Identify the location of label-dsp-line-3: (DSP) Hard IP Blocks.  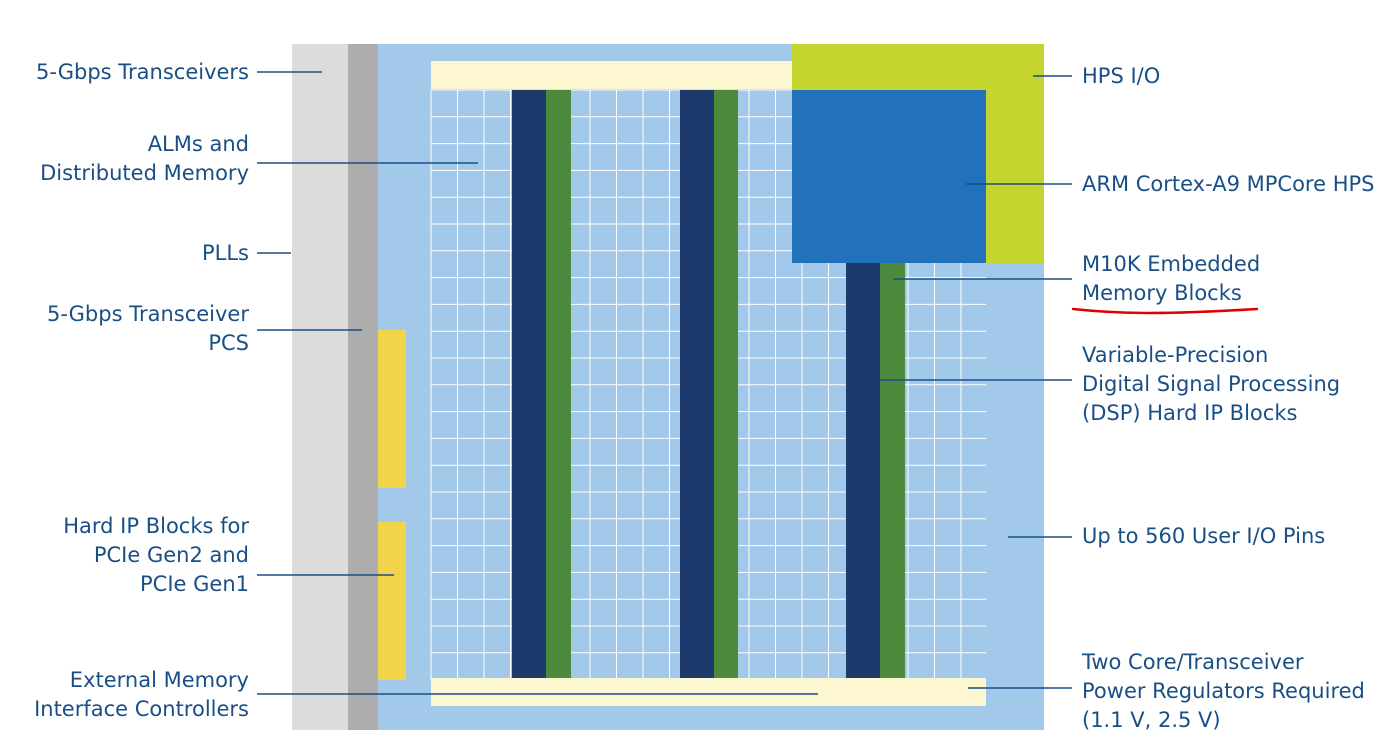
(1190, 413).